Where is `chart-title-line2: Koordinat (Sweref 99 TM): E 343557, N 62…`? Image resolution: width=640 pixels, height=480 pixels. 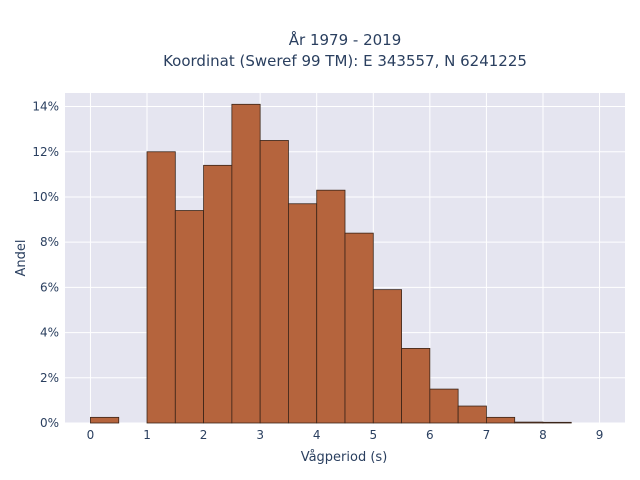 chart-title-line2: Koordinat (Sweref 99 TM): E 343557, N 62… is located at coordinates (345, 61).